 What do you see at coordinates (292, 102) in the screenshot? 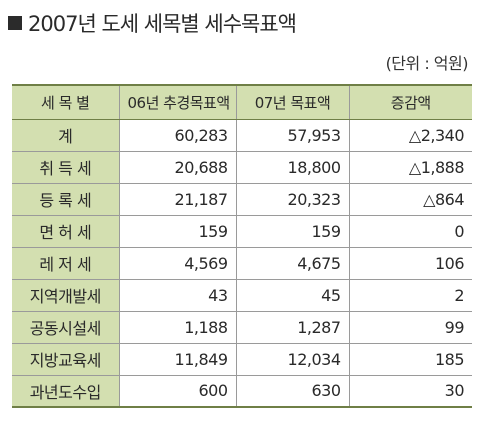
I see `header-2007-target: 07년 목표액` at bounding box center [292, 102].